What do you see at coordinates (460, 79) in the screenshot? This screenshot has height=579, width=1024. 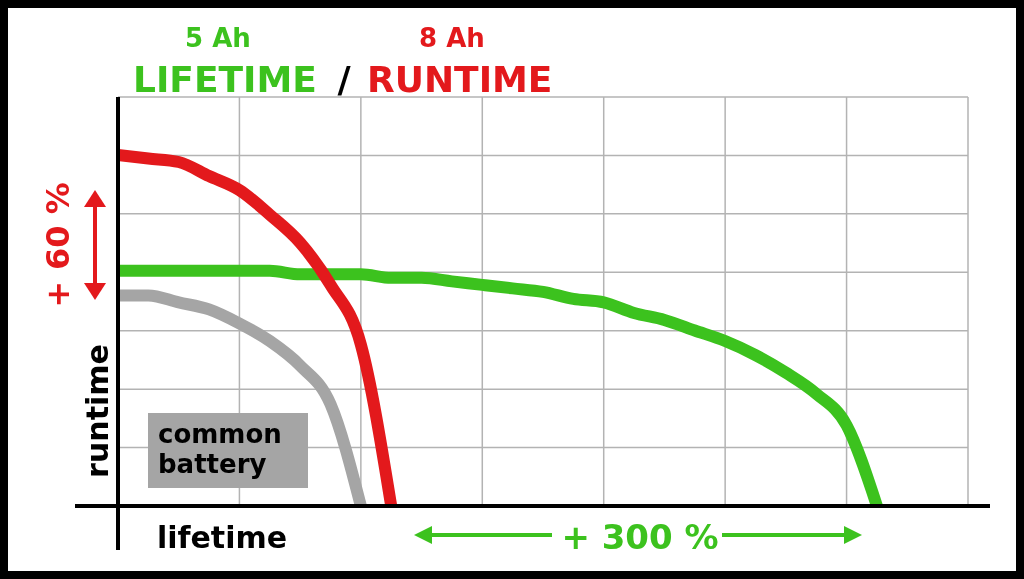 I see `text: RUNTIME` at bounding box center [460, 79].